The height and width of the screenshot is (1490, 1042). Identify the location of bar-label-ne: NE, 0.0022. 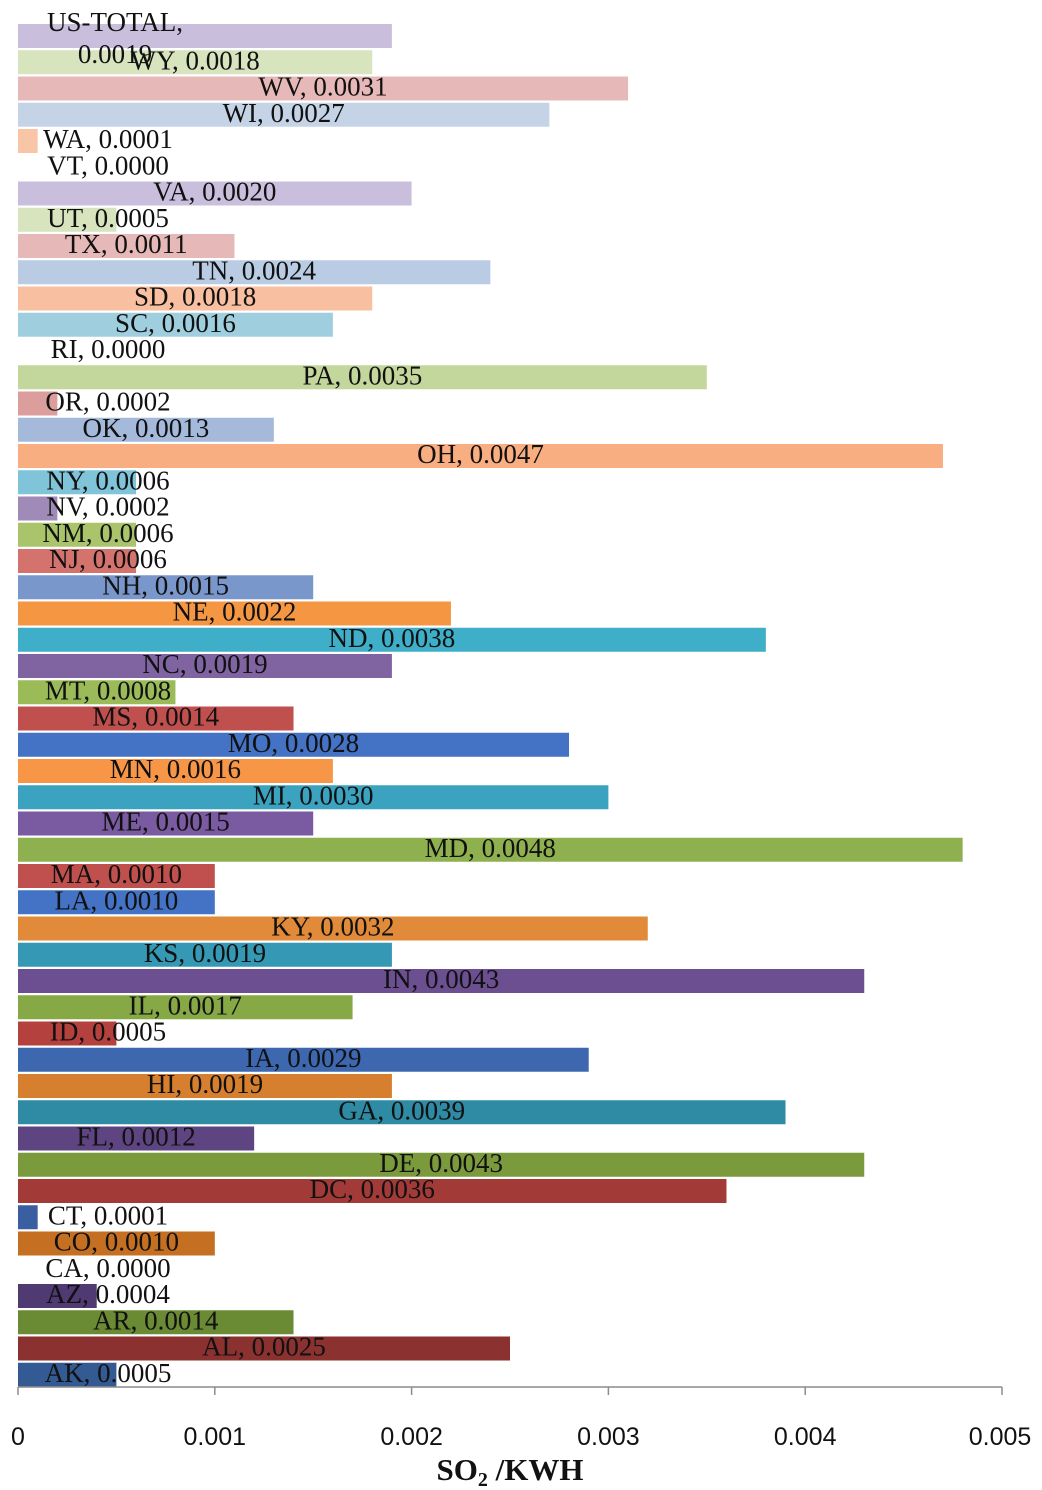
(235, 612).